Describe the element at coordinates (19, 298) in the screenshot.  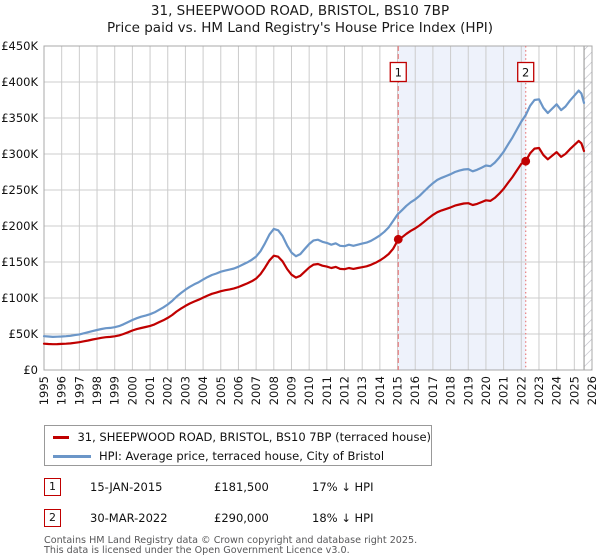
I see `svg-text: £100K` at that location.